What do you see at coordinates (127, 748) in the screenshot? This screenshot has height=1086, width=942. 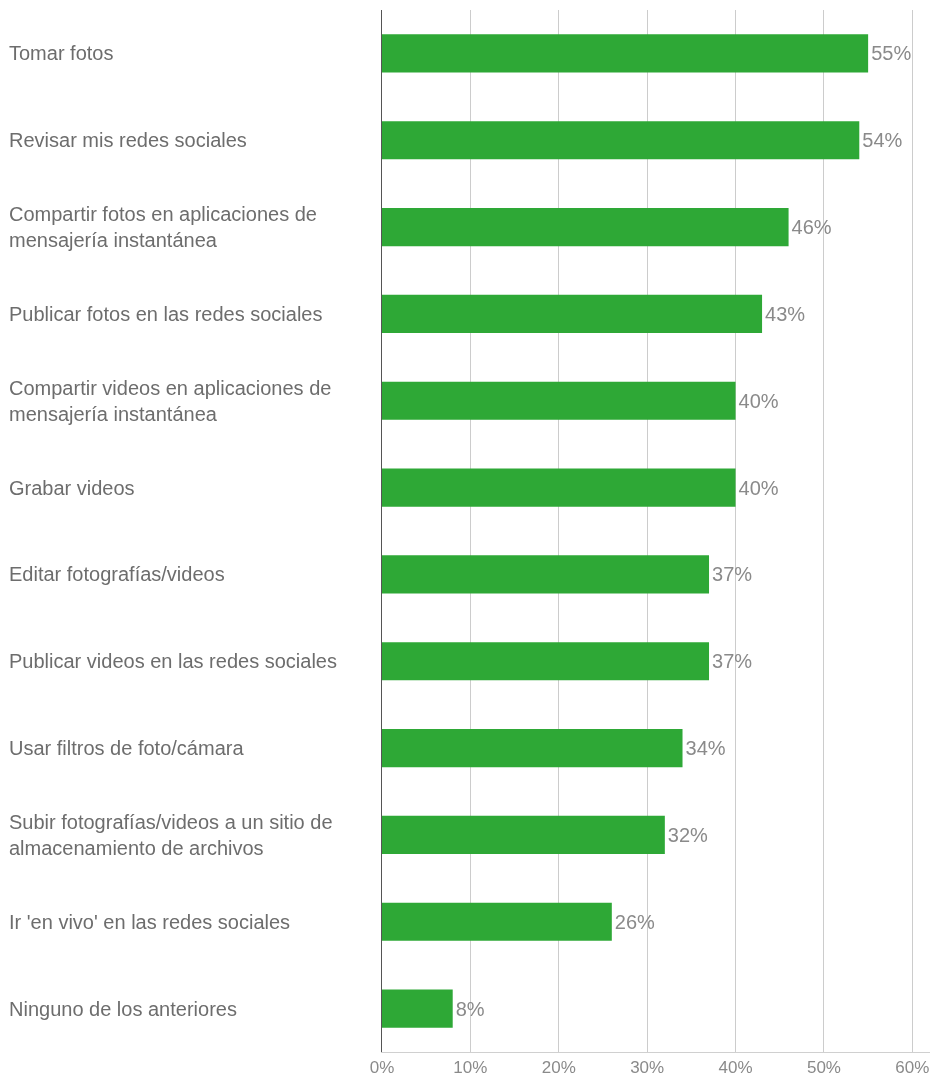 I see `y-tick-label: Usar filtros de foto/cámara` at bounding box center [127, 748].